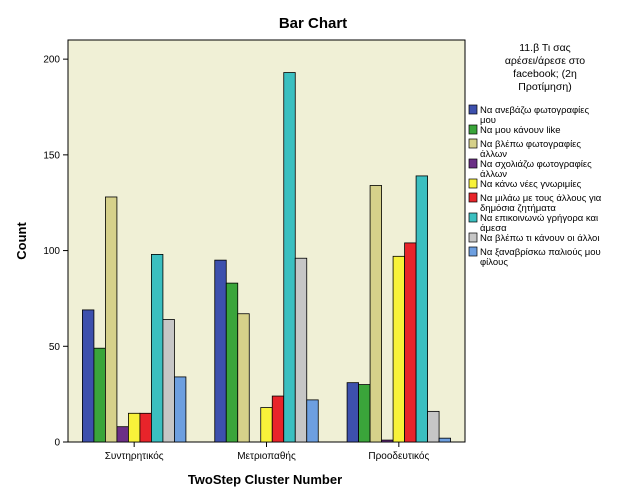 The height and width of the screenshot is (501, 626). What do you see at coordinates (539, 238) in the screenshot?
I see `legend-label: Να βλέπω τι κάνουν οι άλλοι` at bounding box center [539, 238].